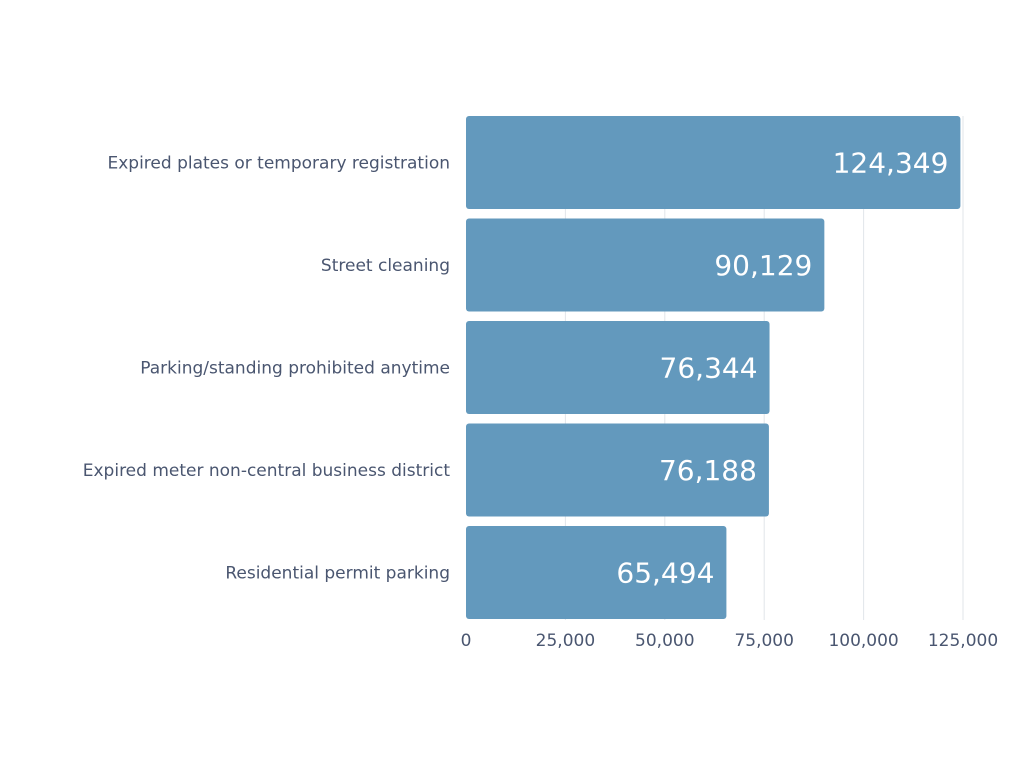  I want to click on x-tick-label: 0, so click(466, 641).